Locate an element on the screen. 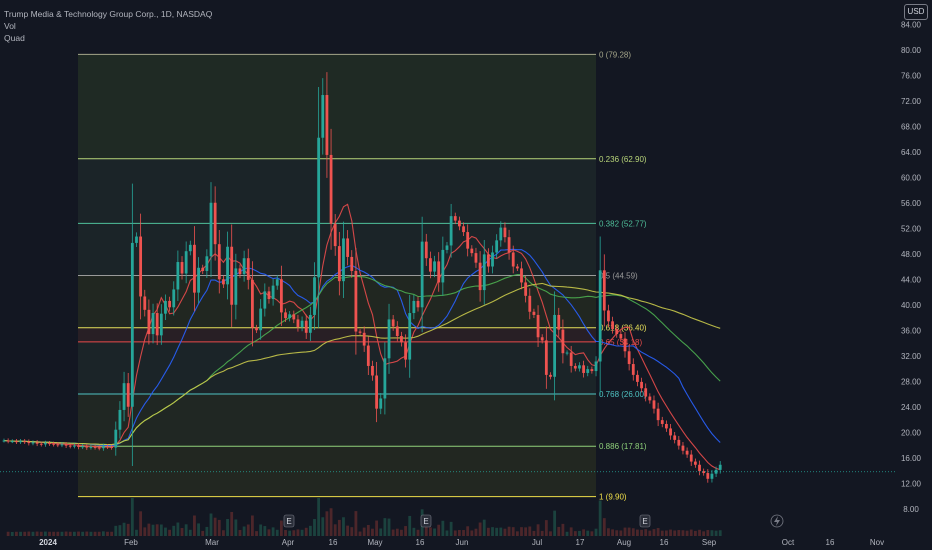 This screenshot has height=550, width=932. price-tick-label: 52.00 is located at coordinates (911, 228).